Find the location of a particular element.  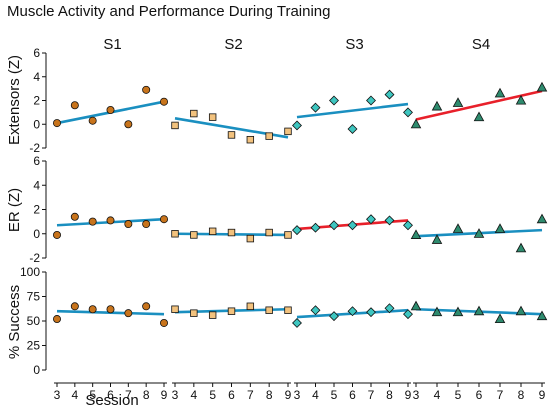

column-header-s1: S1 is located at coordinates (112, 44).